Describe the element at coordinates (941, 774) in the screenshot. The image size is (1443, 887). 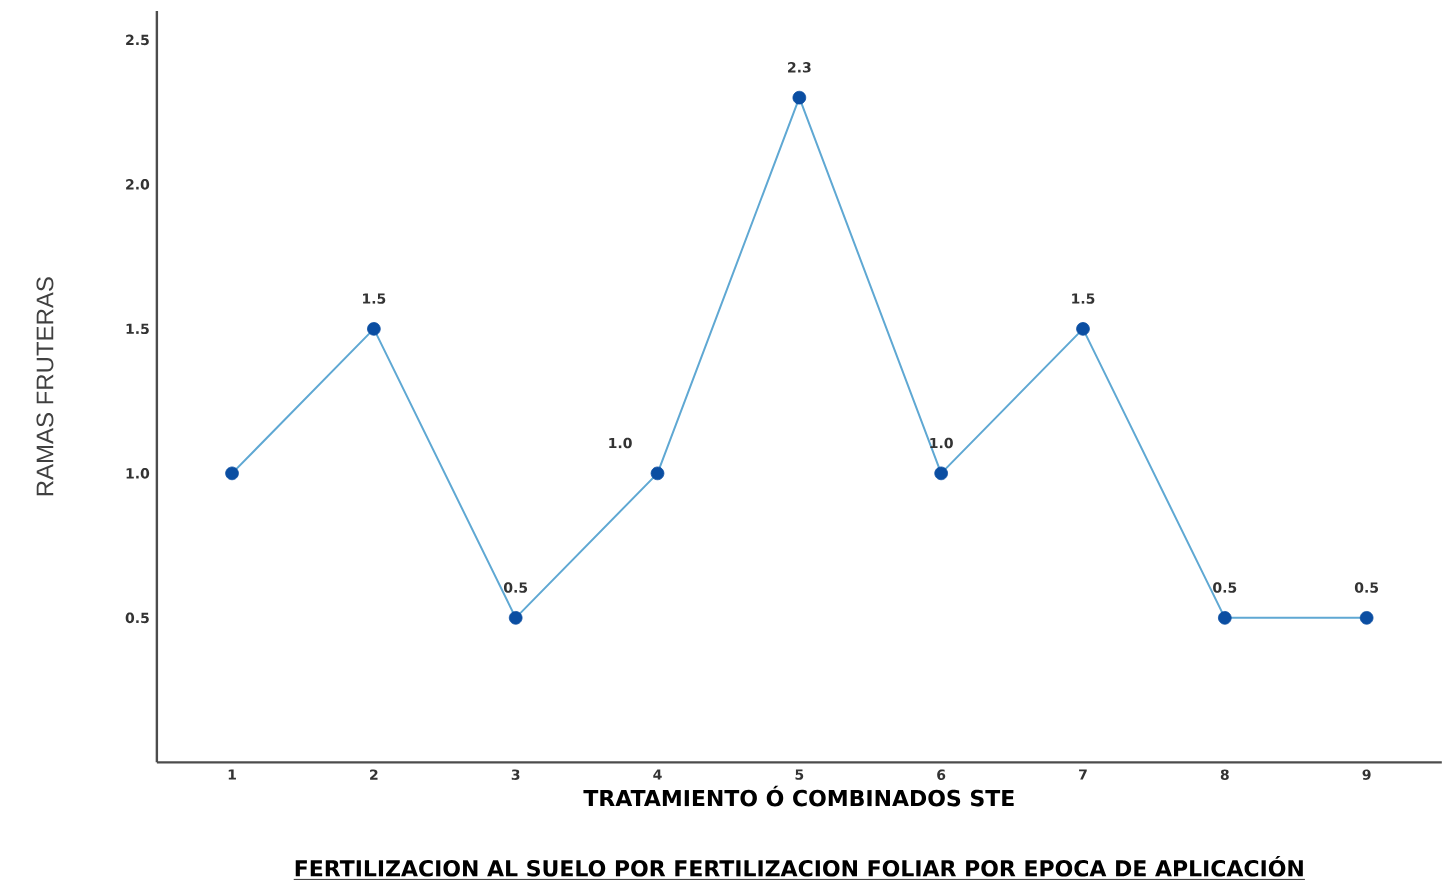
I see `x-tick-label: 6` at that location.